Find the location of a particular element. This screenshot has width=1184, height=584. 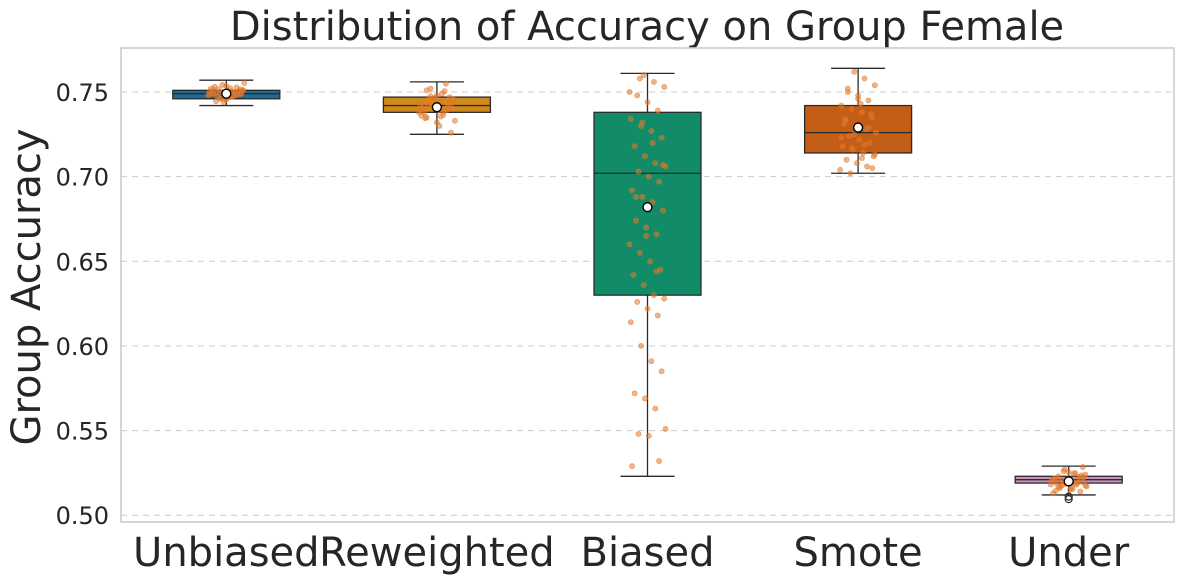

y-tick-label: 0.65 is located at coordinates (82, 262).